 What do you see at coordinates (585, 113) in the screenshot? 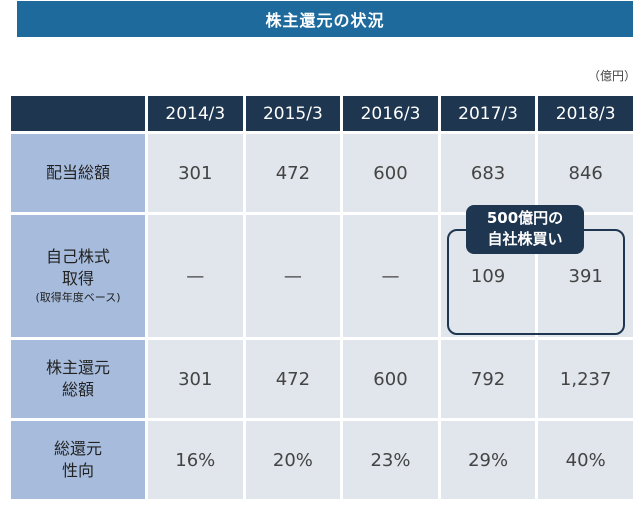
I see `header-year: 2018/3` at bounding box center [585, 113].